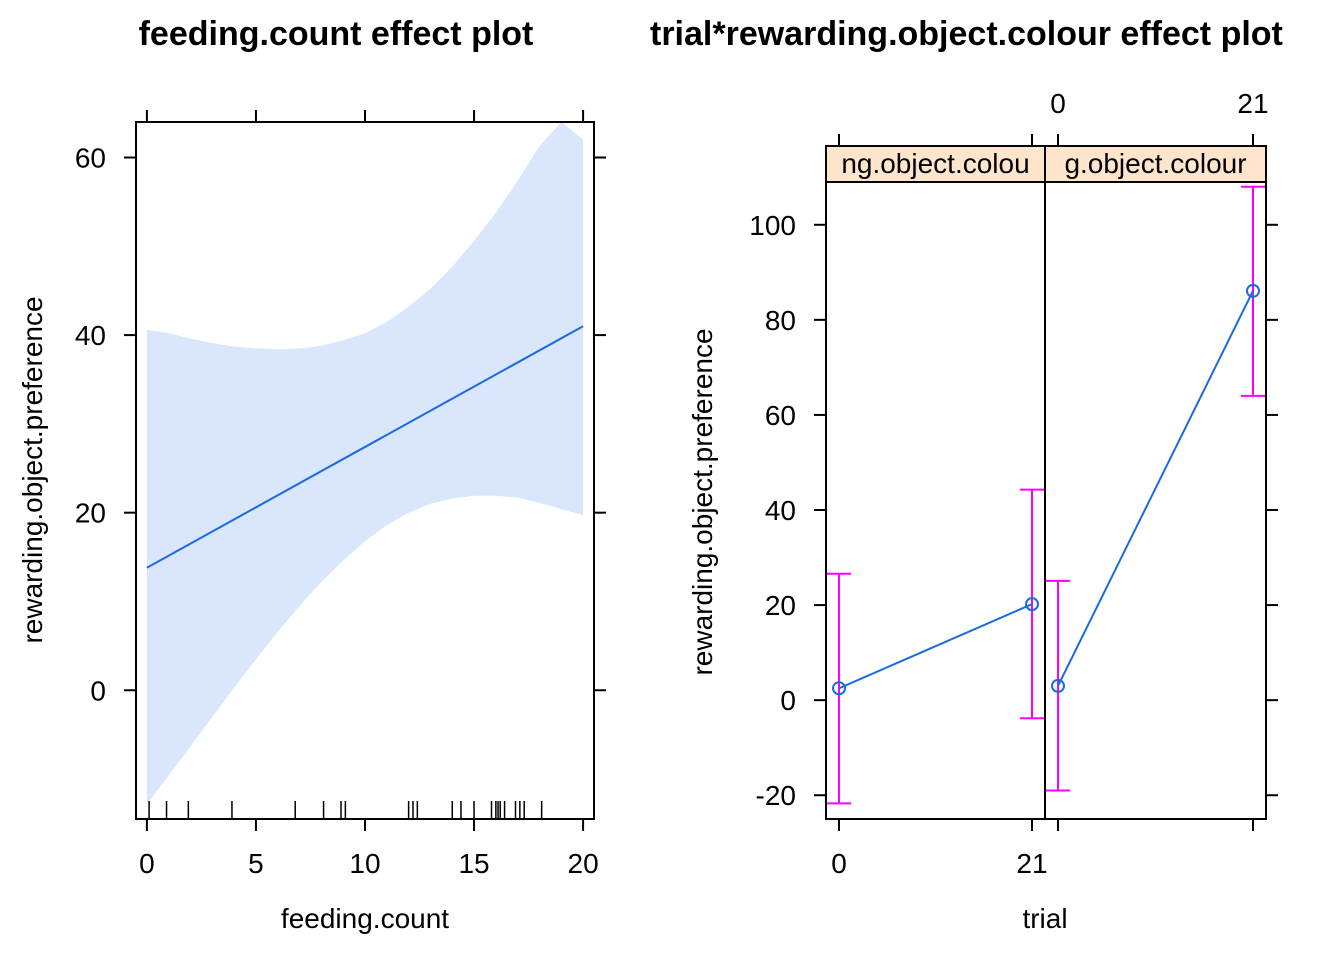  Describe the element at coordinates (473, 863) in the screenshot. I see `x-tick-label: 15` at that location.